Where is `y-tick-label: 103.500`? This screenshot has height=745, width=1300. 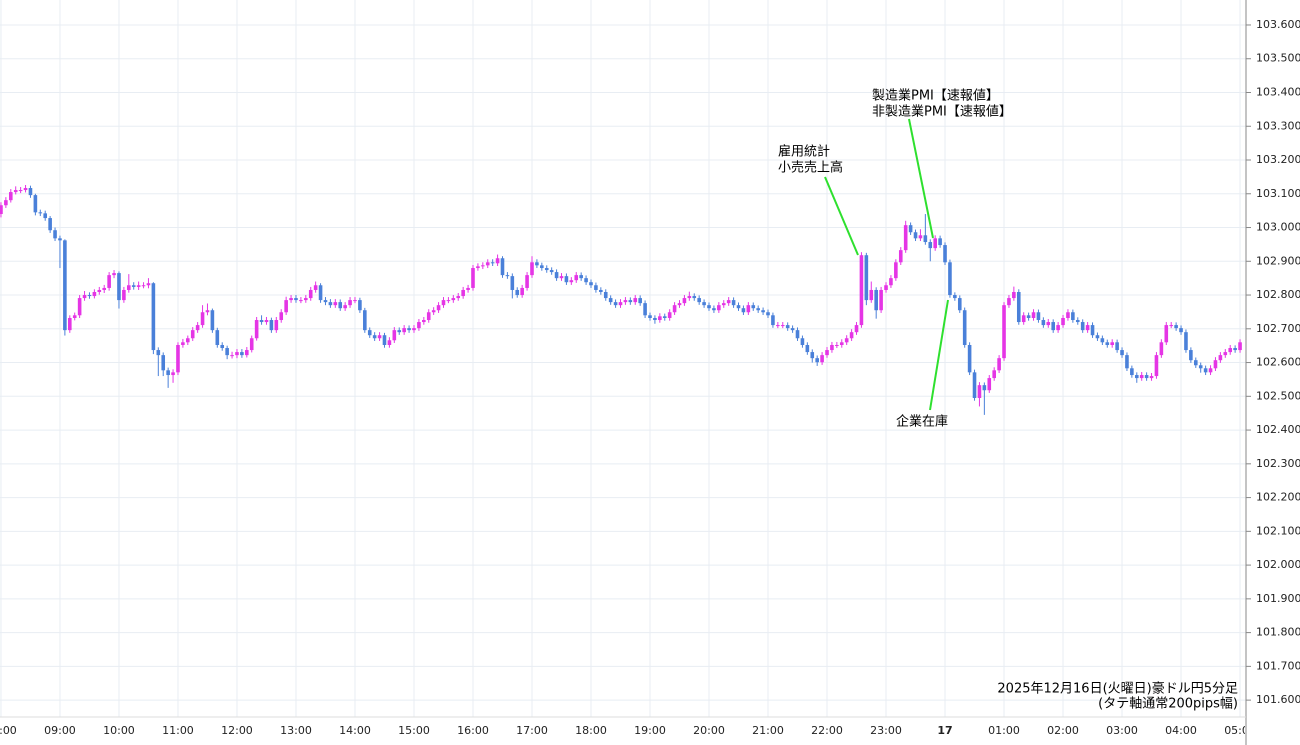
y-tick-label: 103.500 is located at coordinates (1278, 58).